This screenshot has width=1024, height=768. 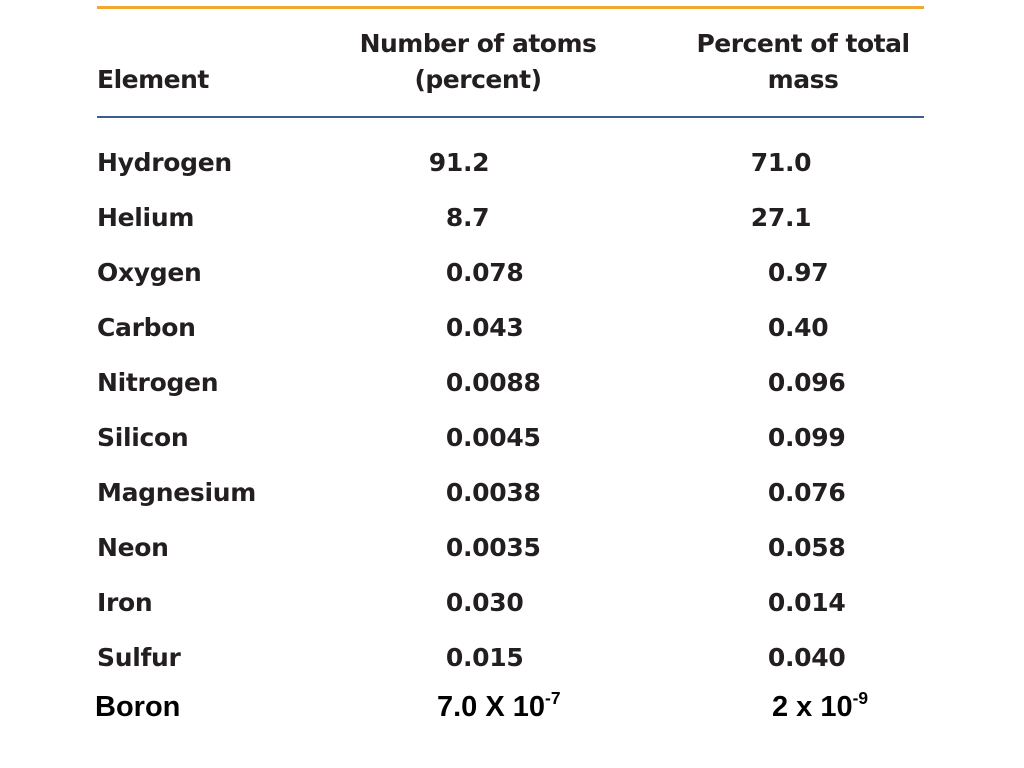 What do you see at coordinates (803, 62) in the screenshot?
I see `header-mass: Percent of total mass` at bounding box center [803, 62].